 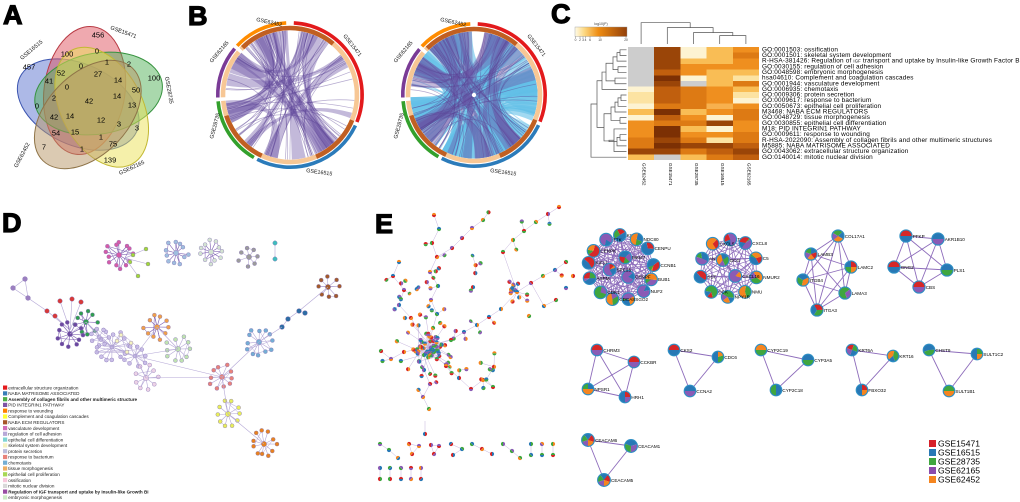 What do you see at coordinates (561, 14) in the screenshot?
I see `svg-text: C` at bounding box center [561, 14].